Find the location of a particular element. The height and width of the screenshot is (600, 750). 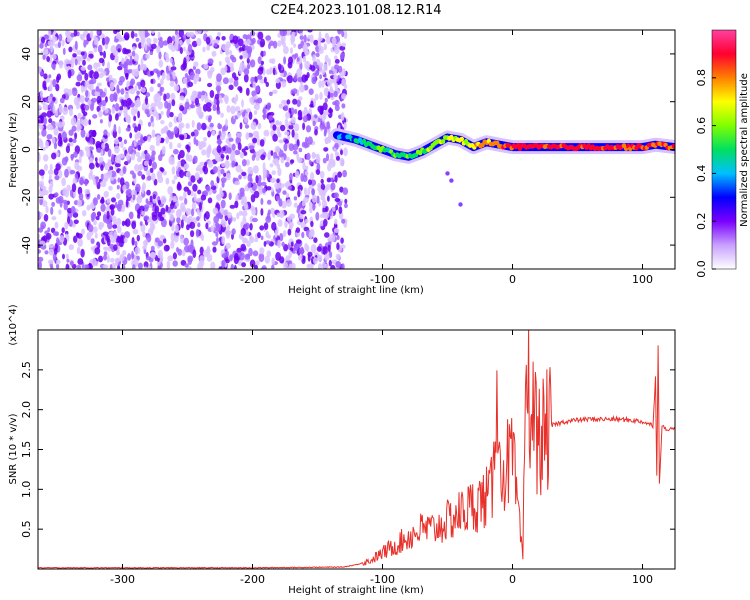

figure-title: C2E4.2023.101.08.12.R14 is located at coordinates (355, 10).